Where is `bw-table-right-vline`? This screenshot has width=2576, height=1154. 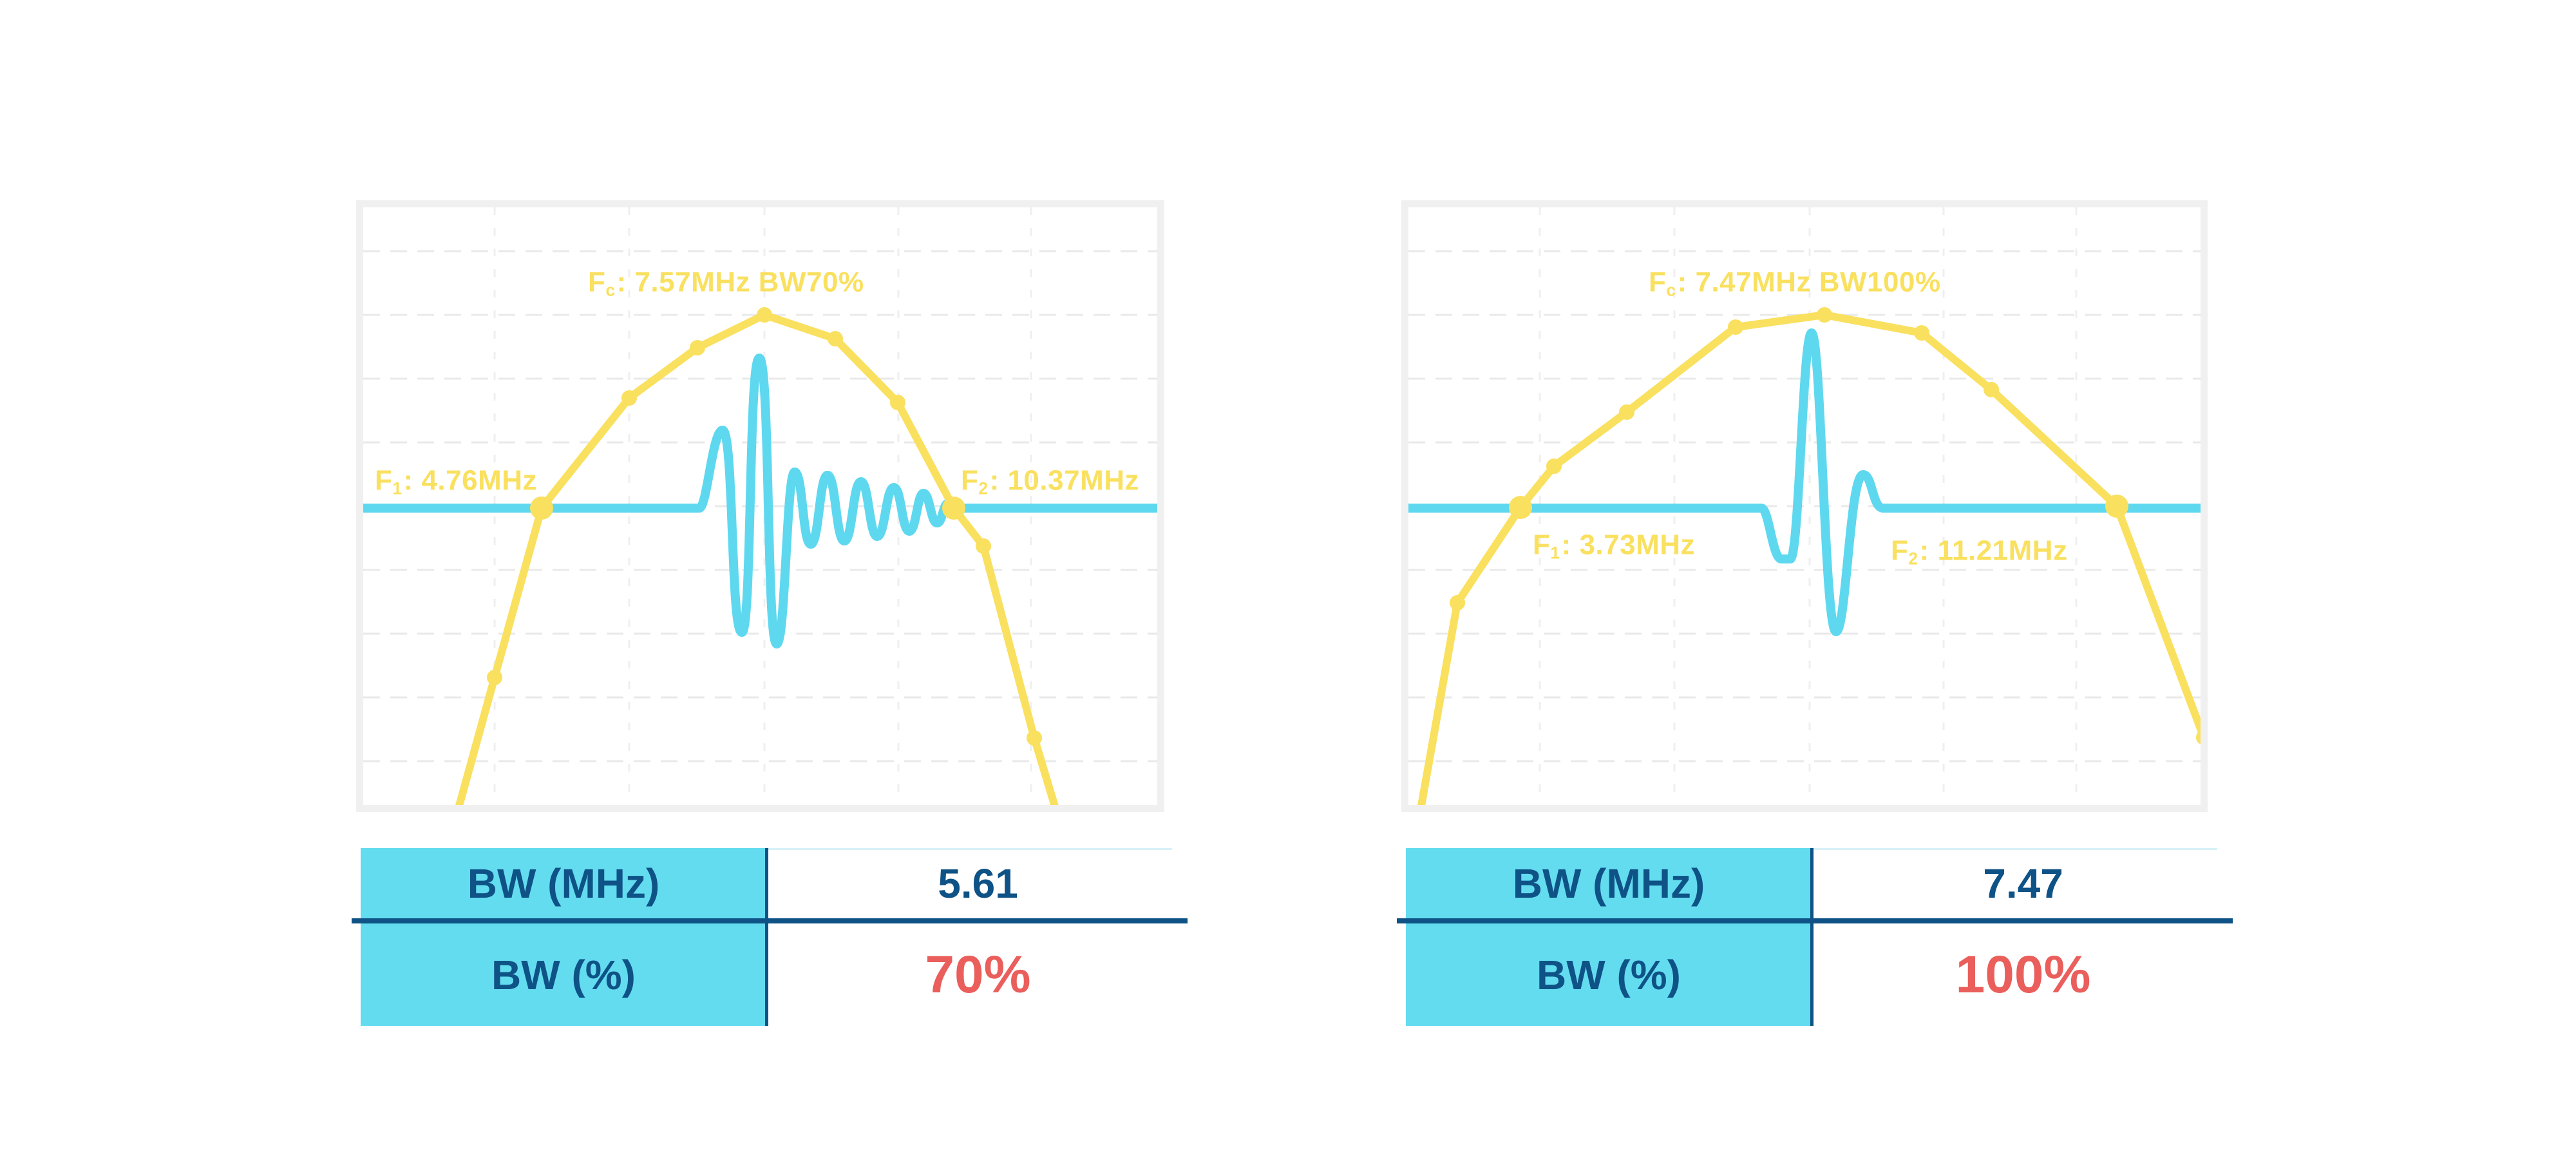 bw-table-right-vline is located at coordinates (1812, 937).